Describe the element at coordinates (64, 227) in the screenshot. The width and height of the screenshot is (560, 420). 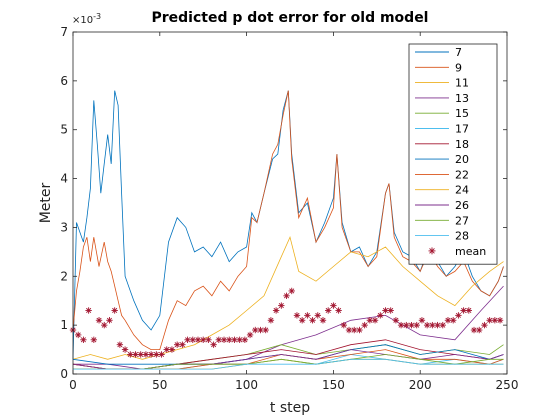
I see `y-tick-label: 3` at that location.